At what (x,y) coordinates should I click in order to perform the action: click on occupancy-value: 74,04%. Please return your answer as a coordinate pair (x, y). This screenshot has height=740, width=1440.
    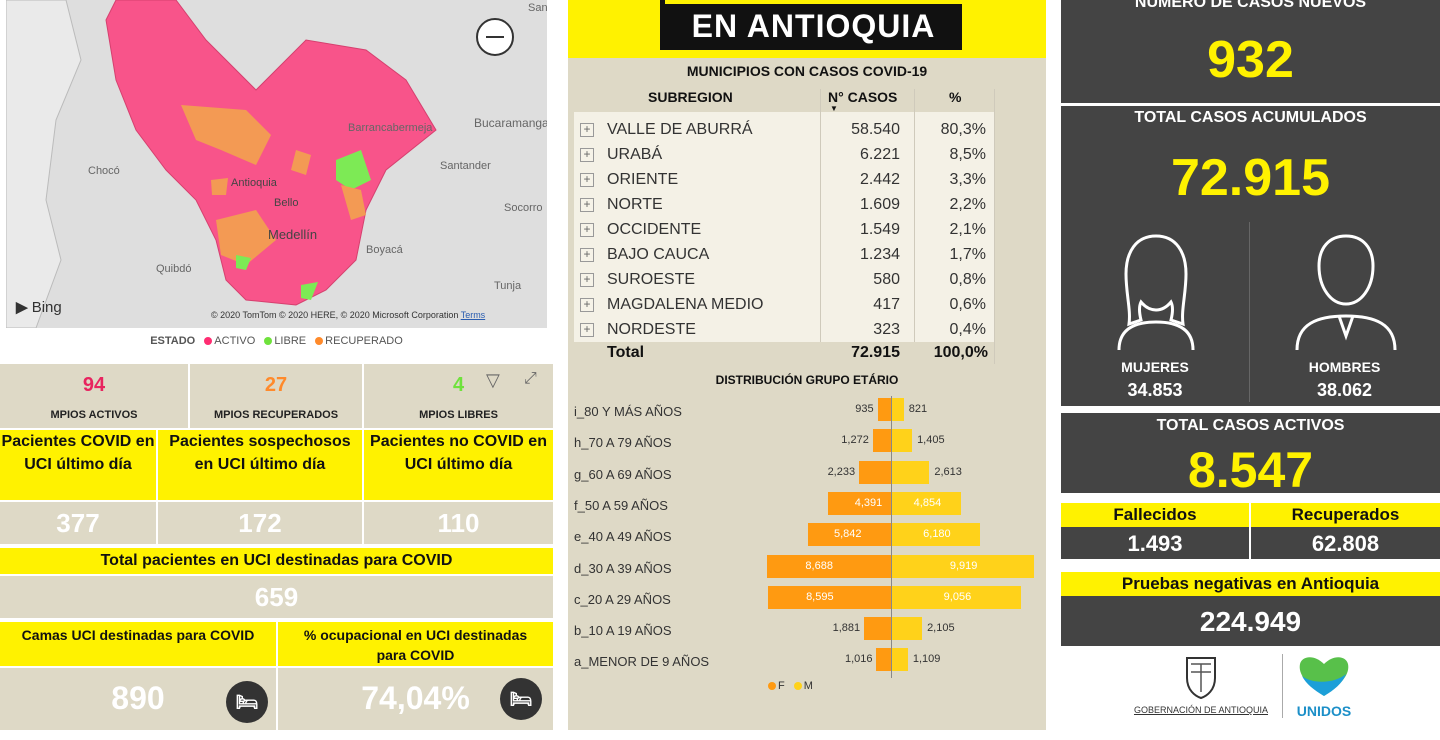
    Looking at the image, I should click on (415, 698).